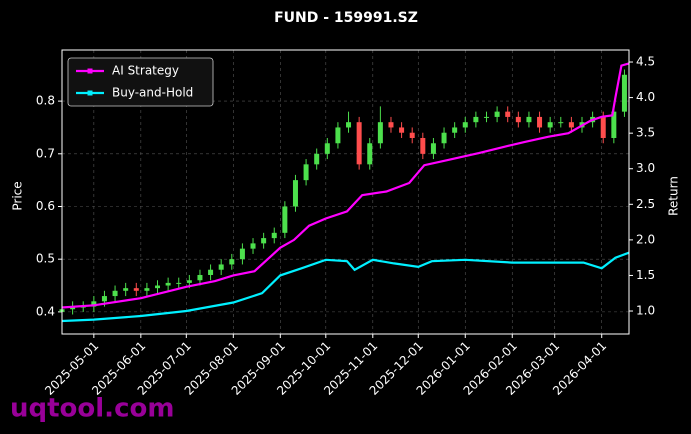  What do you see at coordinates (152, 93) in the screenshot?
I see `legend-label: Buy-and-Hold` at bounding box center [152, 93].